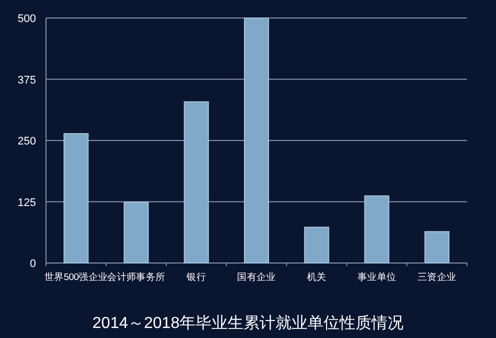 This screenshot has height=338, width=496. I want to click on text: 2014～2018年毕业生累计就业单位性质情况, so click(248, 323).